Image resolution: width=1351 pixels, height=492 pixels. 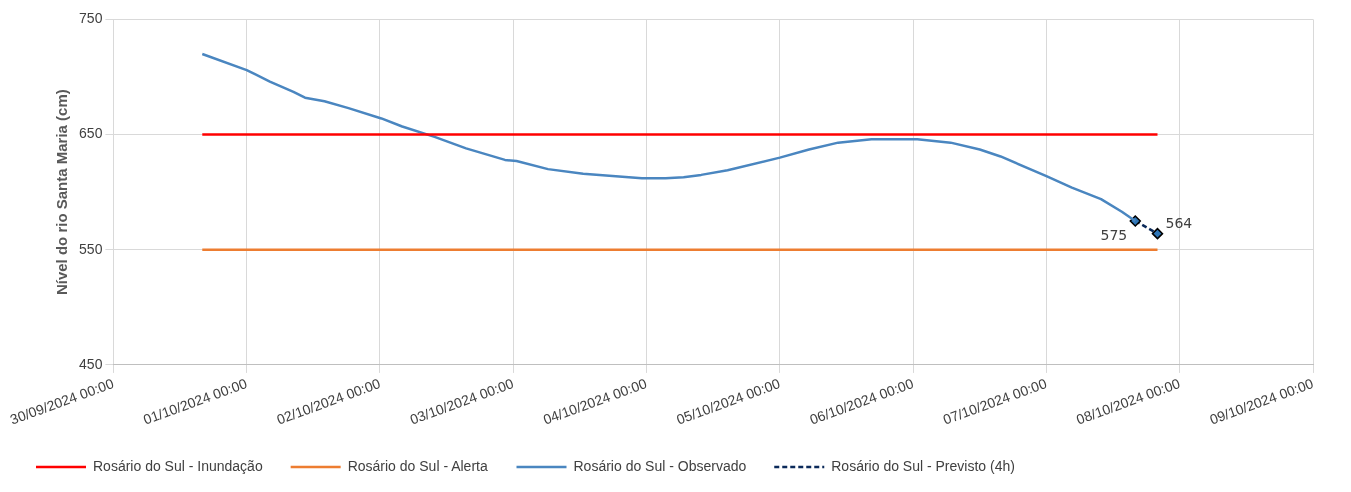 I want to click on data-label: 575, so click(x=1114, y=234).